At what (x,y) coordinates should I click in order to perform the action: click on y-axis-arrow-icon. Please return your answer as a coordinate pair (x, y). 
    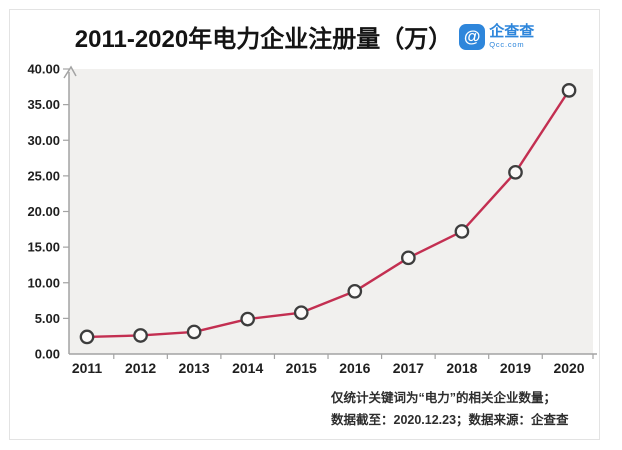
    Looking at the image, I should click on (70, 72).